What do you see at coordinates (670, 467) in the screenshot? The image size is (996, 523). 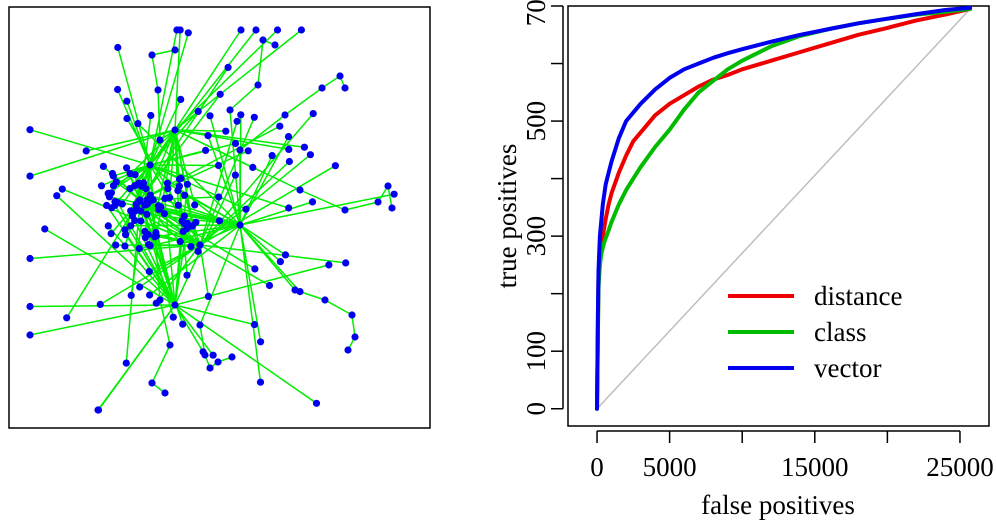 I see `x-tick-label: 5000` at bounding box center [670, 467].